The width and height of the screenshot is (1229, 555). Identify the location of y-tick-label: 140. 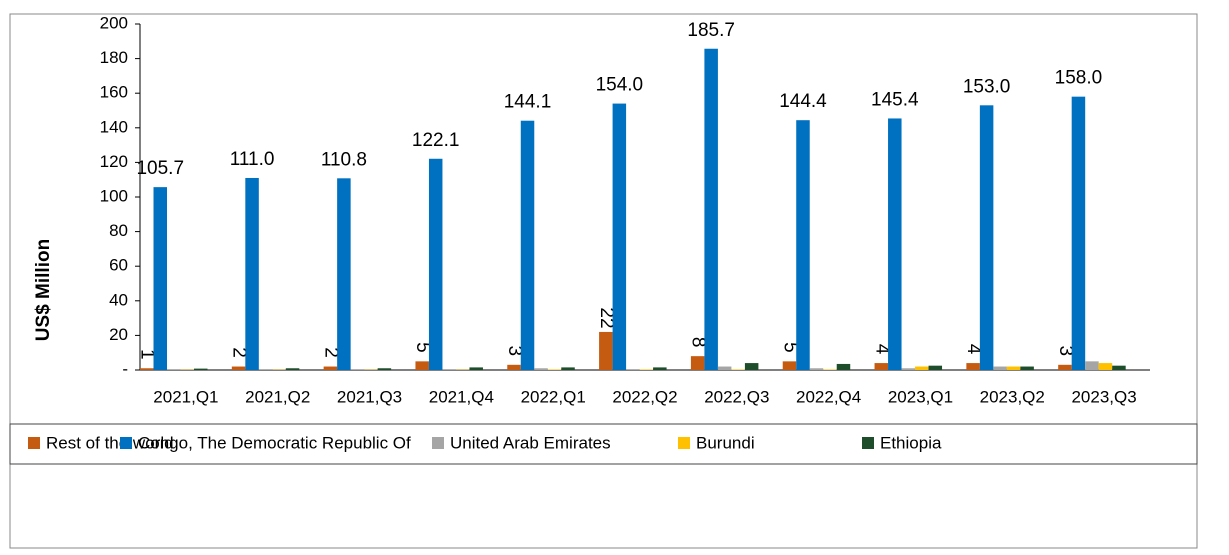
(114, 126).